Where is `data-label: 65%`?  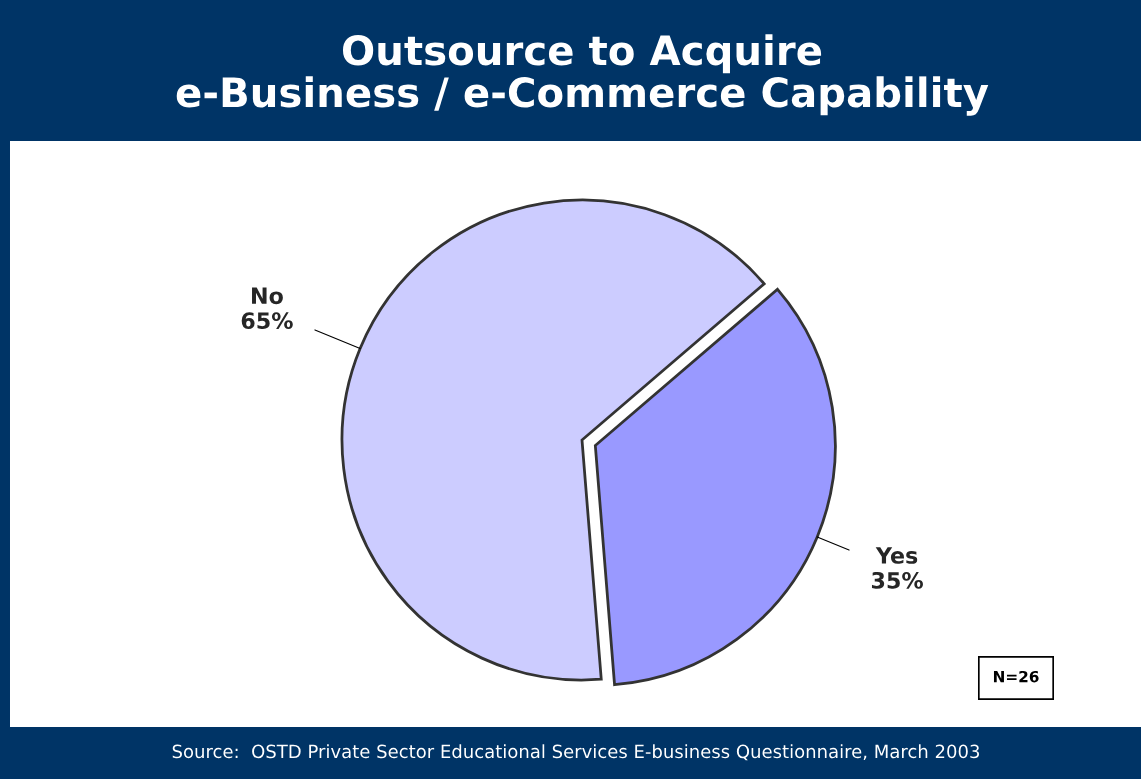 data-label: 65% is located at coordinates (267, 321).